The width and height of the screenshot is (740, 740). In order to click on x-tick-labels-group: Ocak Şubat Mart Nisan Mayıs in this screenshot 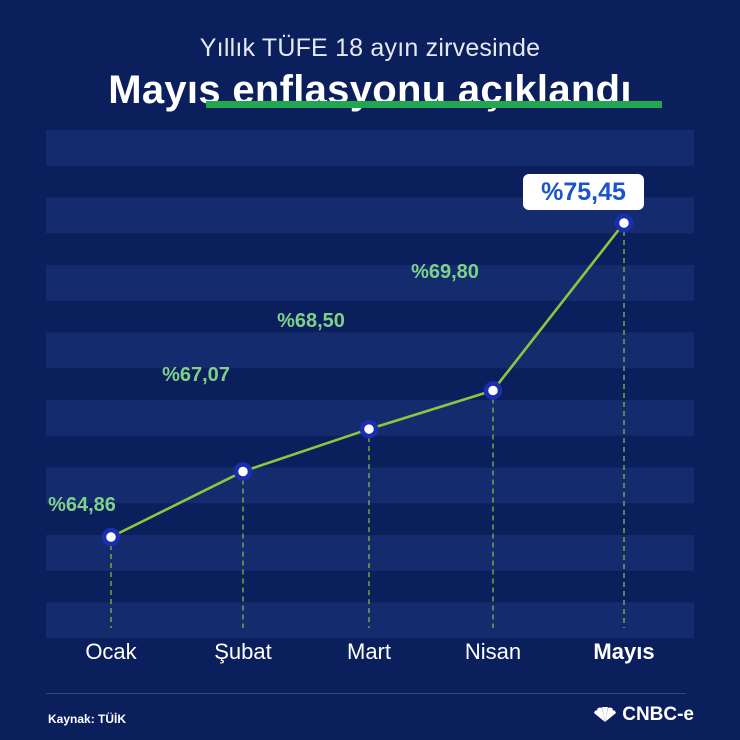, I will do `click(369, 651)`.